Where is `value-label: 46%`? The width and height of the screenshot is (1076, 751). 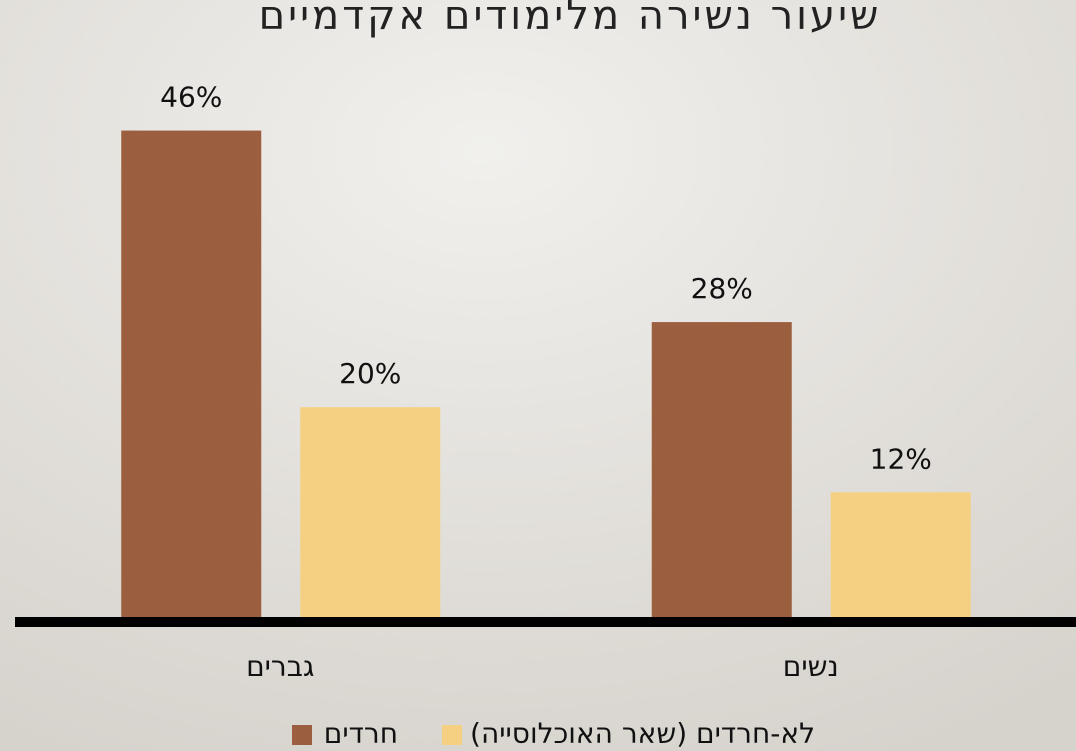
value-label: 46% is located at coordinates (191, 97).